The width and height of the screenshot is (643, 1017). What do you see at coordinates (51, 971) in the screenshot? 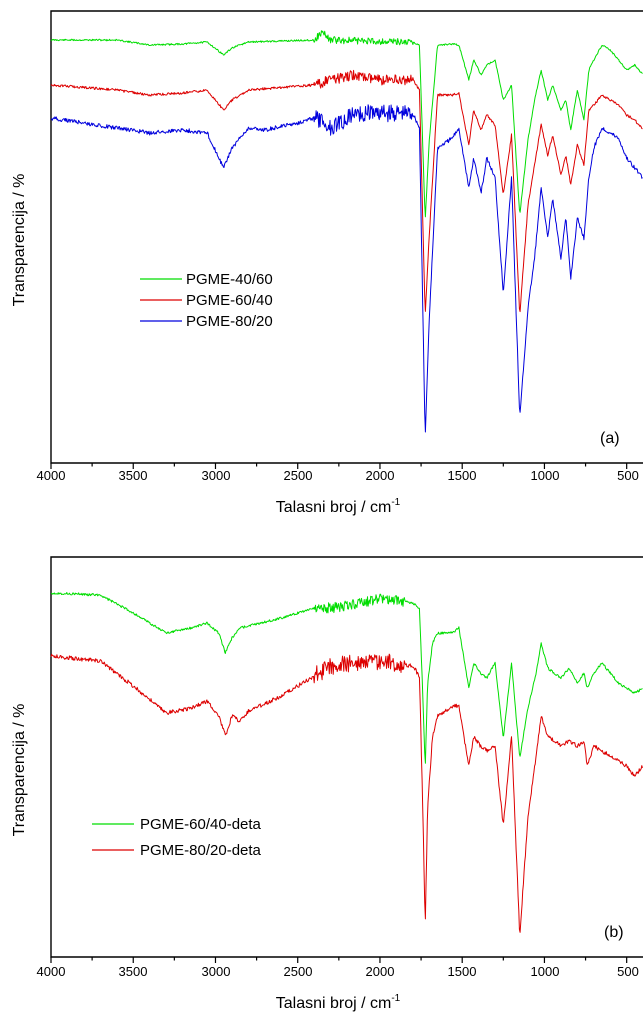
I see `panel-b-tick-label-4000: 4000` at bounding box center [51, 971].